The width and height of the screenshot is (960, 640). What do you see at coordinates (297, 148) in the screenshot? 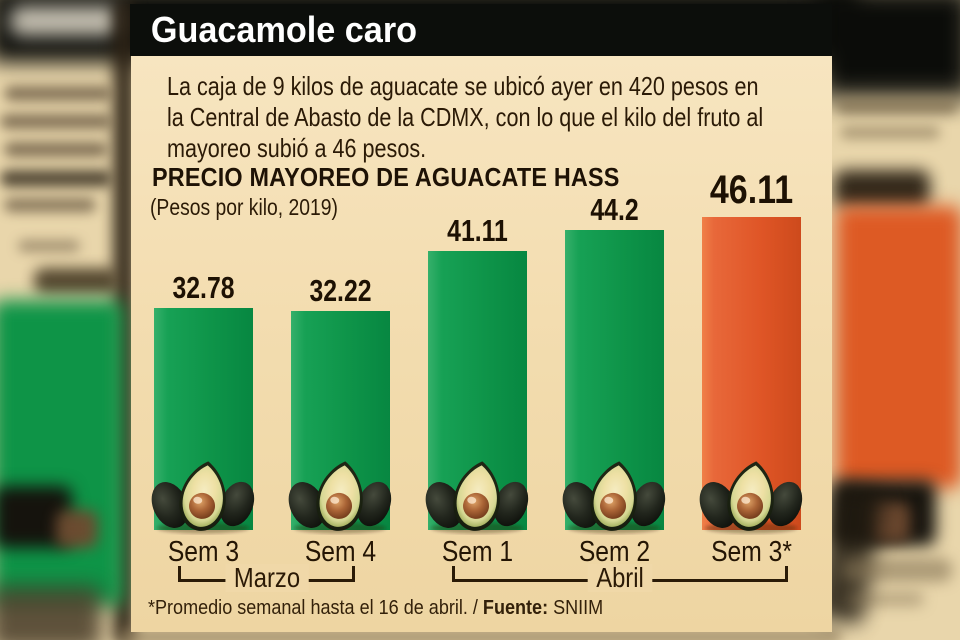
I see `intro-line: mayoreo subió a 46 pesos.` at bounding box center [297, 148].